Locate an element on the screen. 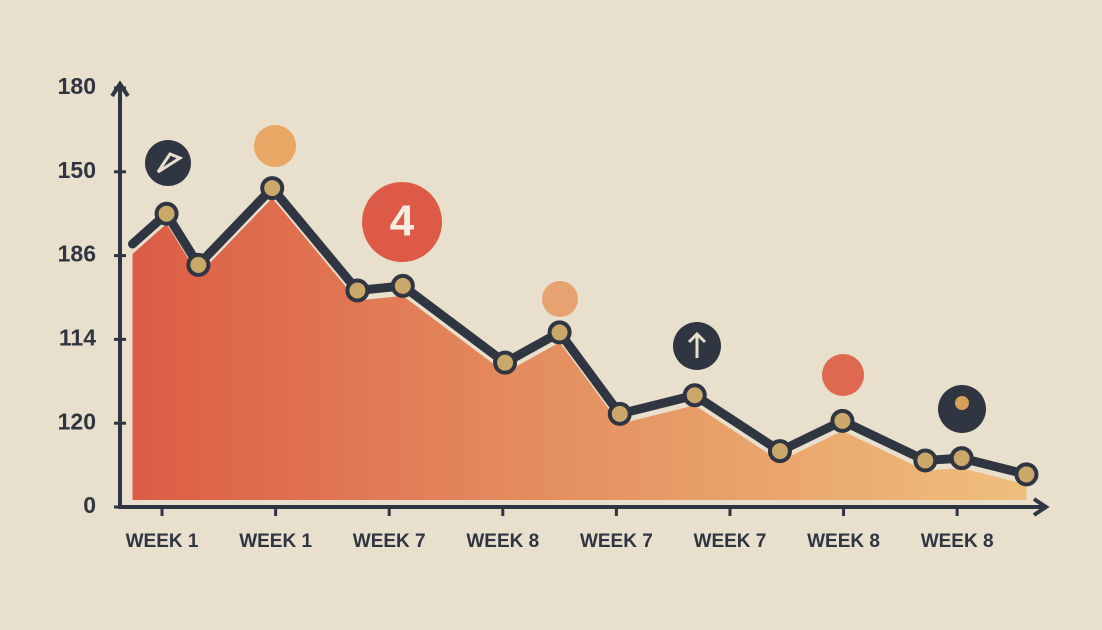 The image size is (1102, 630). badge is located at coordinates (402, 222).